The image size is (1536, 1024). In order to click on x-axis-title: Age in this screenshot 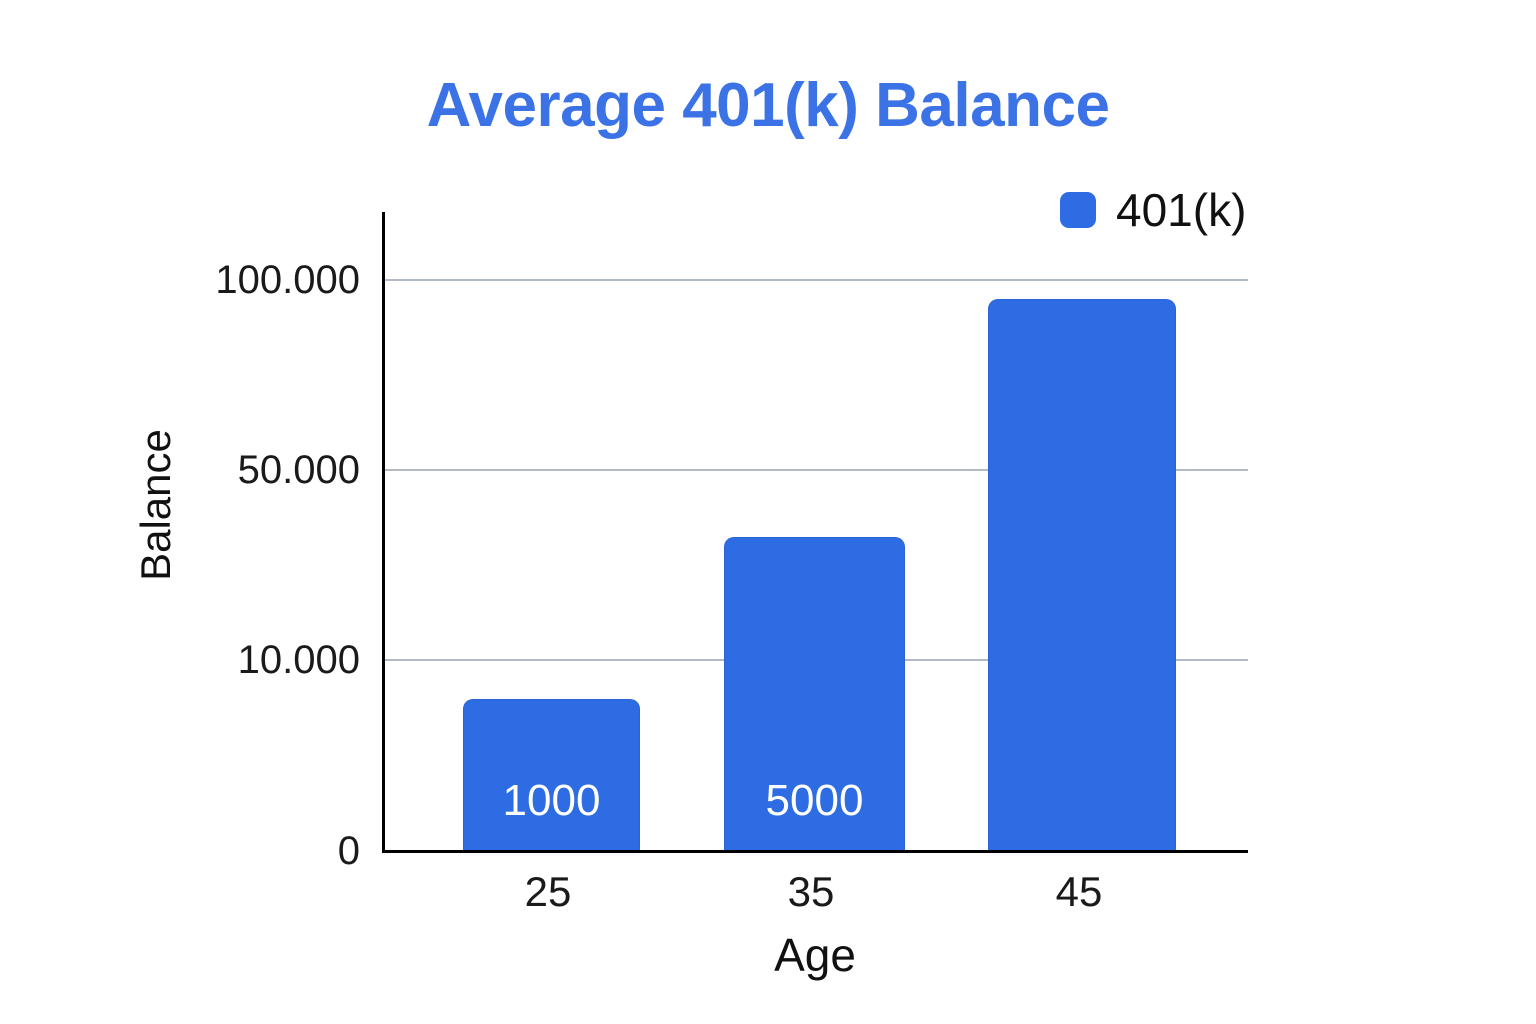, I will do `click(815, 955)`.